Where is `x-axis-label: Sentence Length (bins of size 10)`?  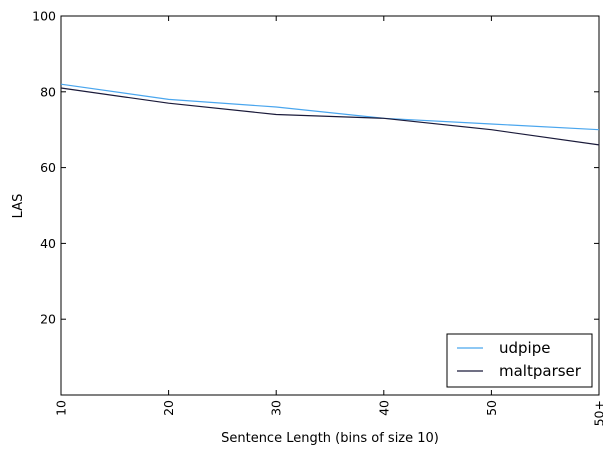 x-axis-label: Sentence Length (bins of size 10) is located at coordinates (330, 438).